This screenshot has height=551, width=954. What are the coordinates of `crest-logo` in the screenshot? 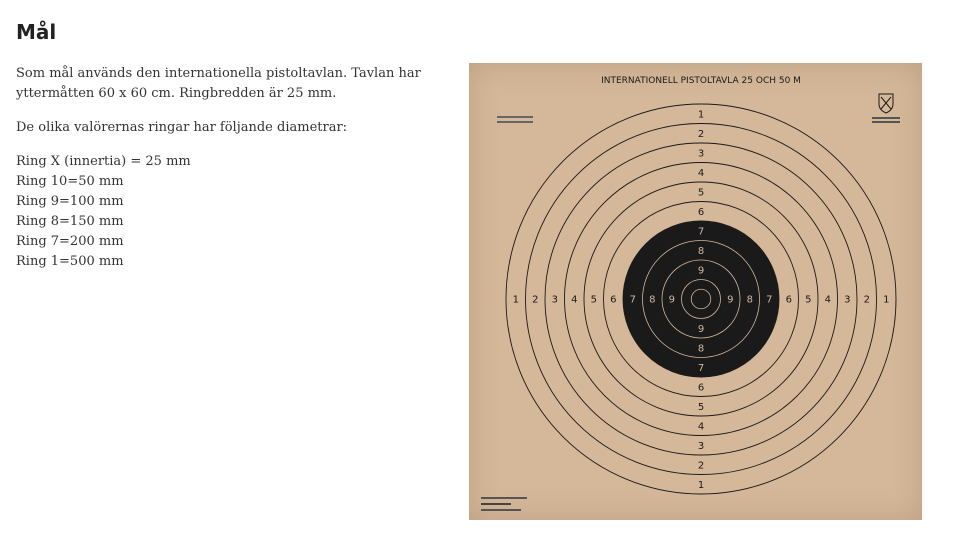 It's located at (886, 108).